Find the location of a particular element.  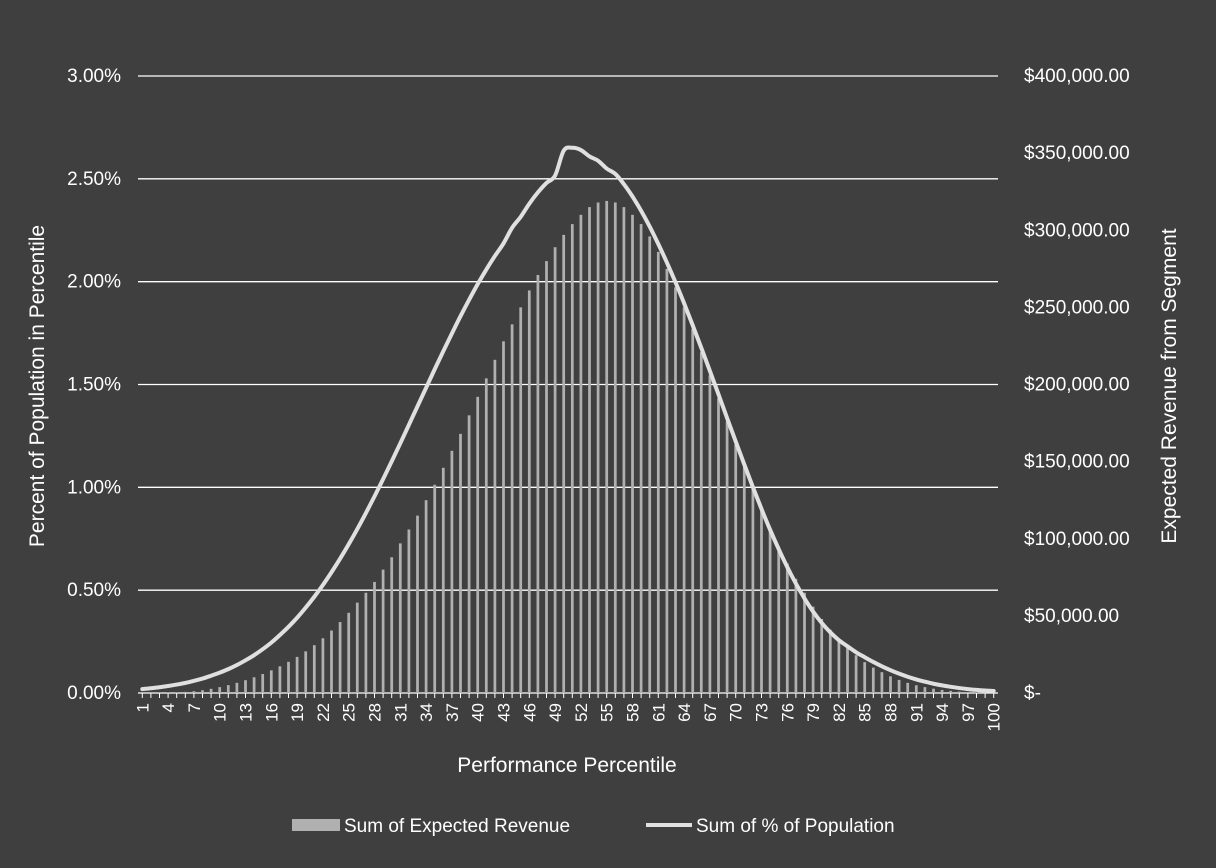

x-tick-label: 94 is located at coordinates (942, 712).